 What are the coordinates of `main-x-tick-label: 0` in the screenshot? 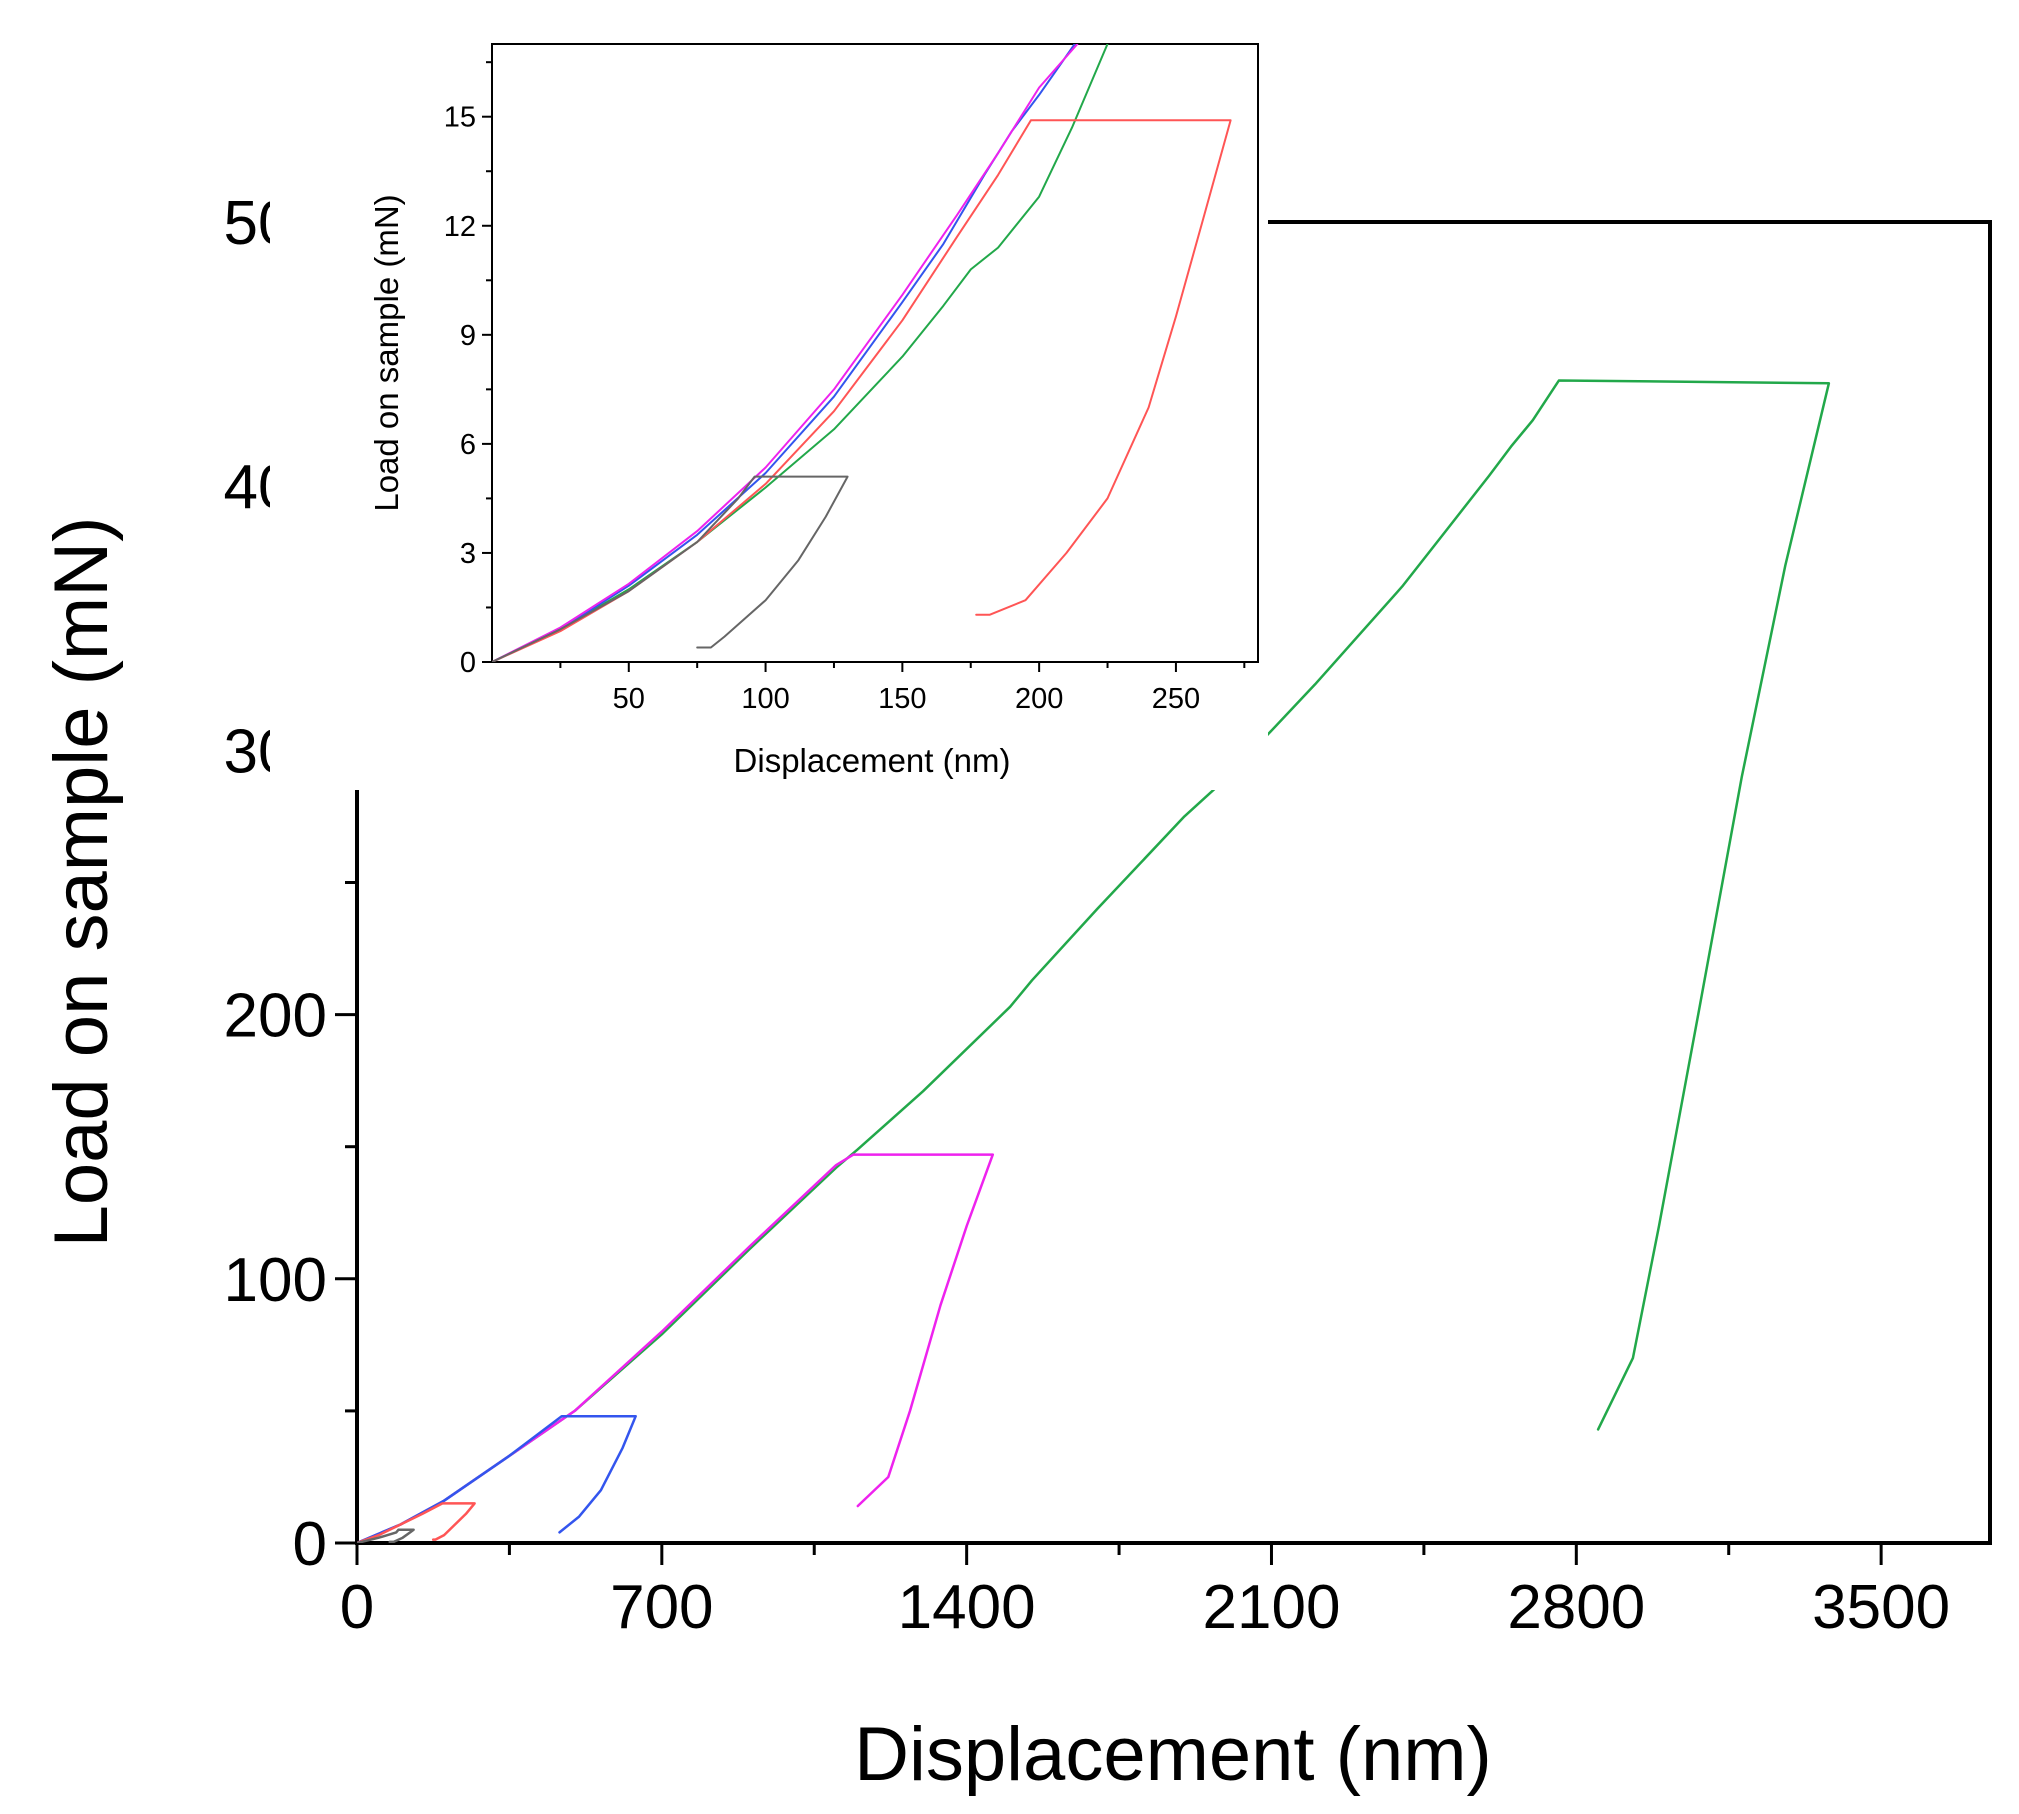 It's located at (357, 1607).